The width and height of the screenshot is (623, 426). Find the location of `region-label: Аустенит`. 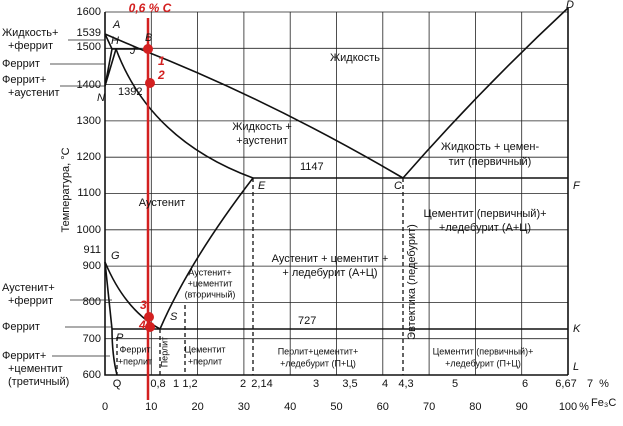

region-label: Аустенит is located at coordinates (162, 203).